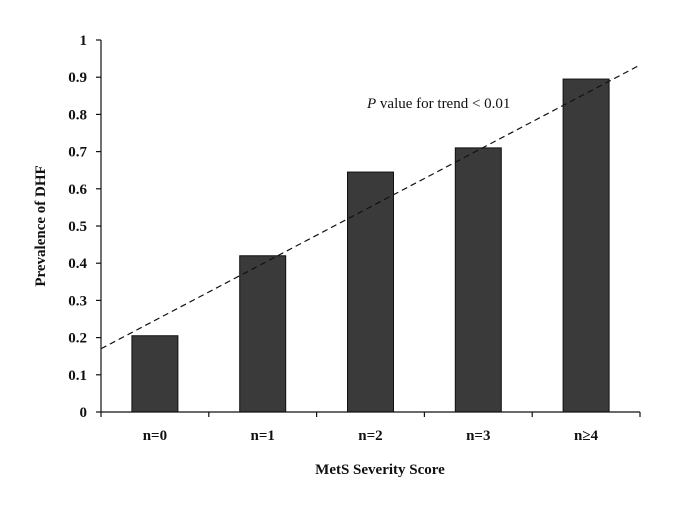 The width and height of the screenshot is (685, 516). I want to click on x-tick-label: n=3, so click(478, 436).